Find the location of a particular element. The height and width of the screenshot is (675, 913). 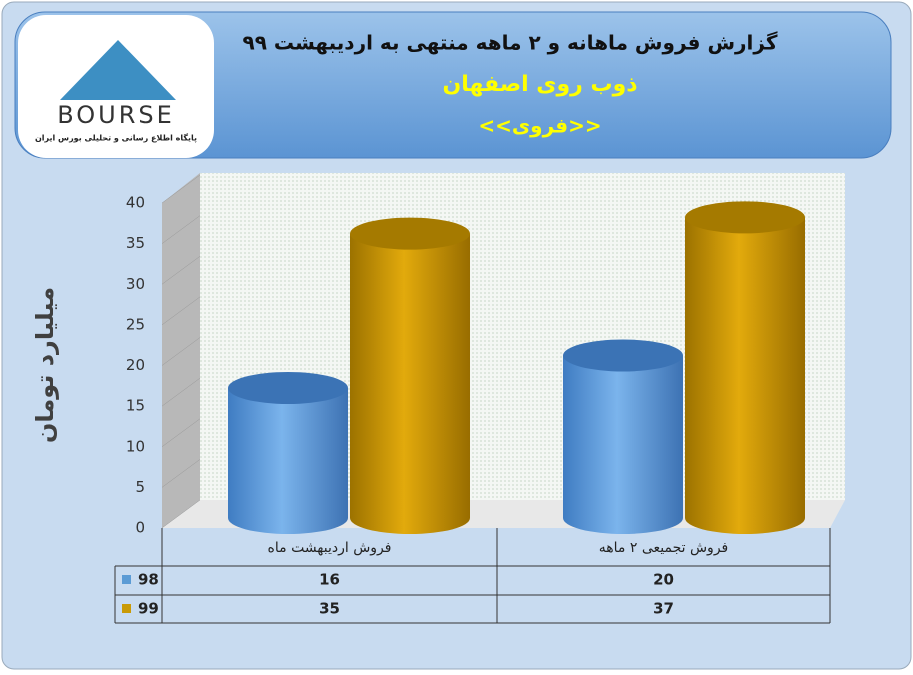

logo-shape is located at coordinates (118, 70).